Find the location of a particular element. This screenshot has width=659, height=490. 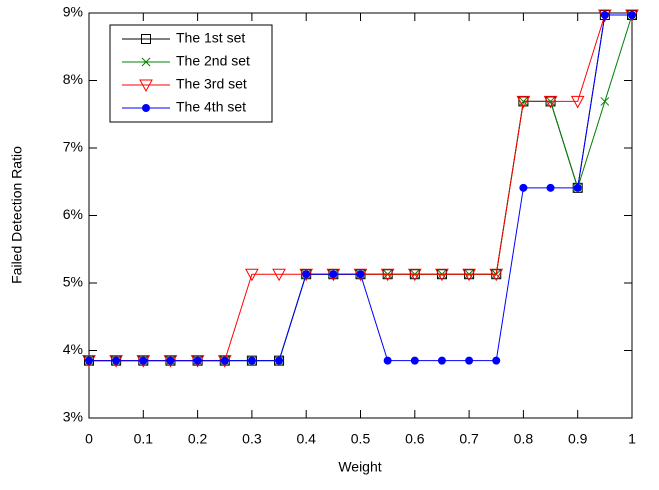

y-tick-label: 9% is located at coordinates (73, 12).